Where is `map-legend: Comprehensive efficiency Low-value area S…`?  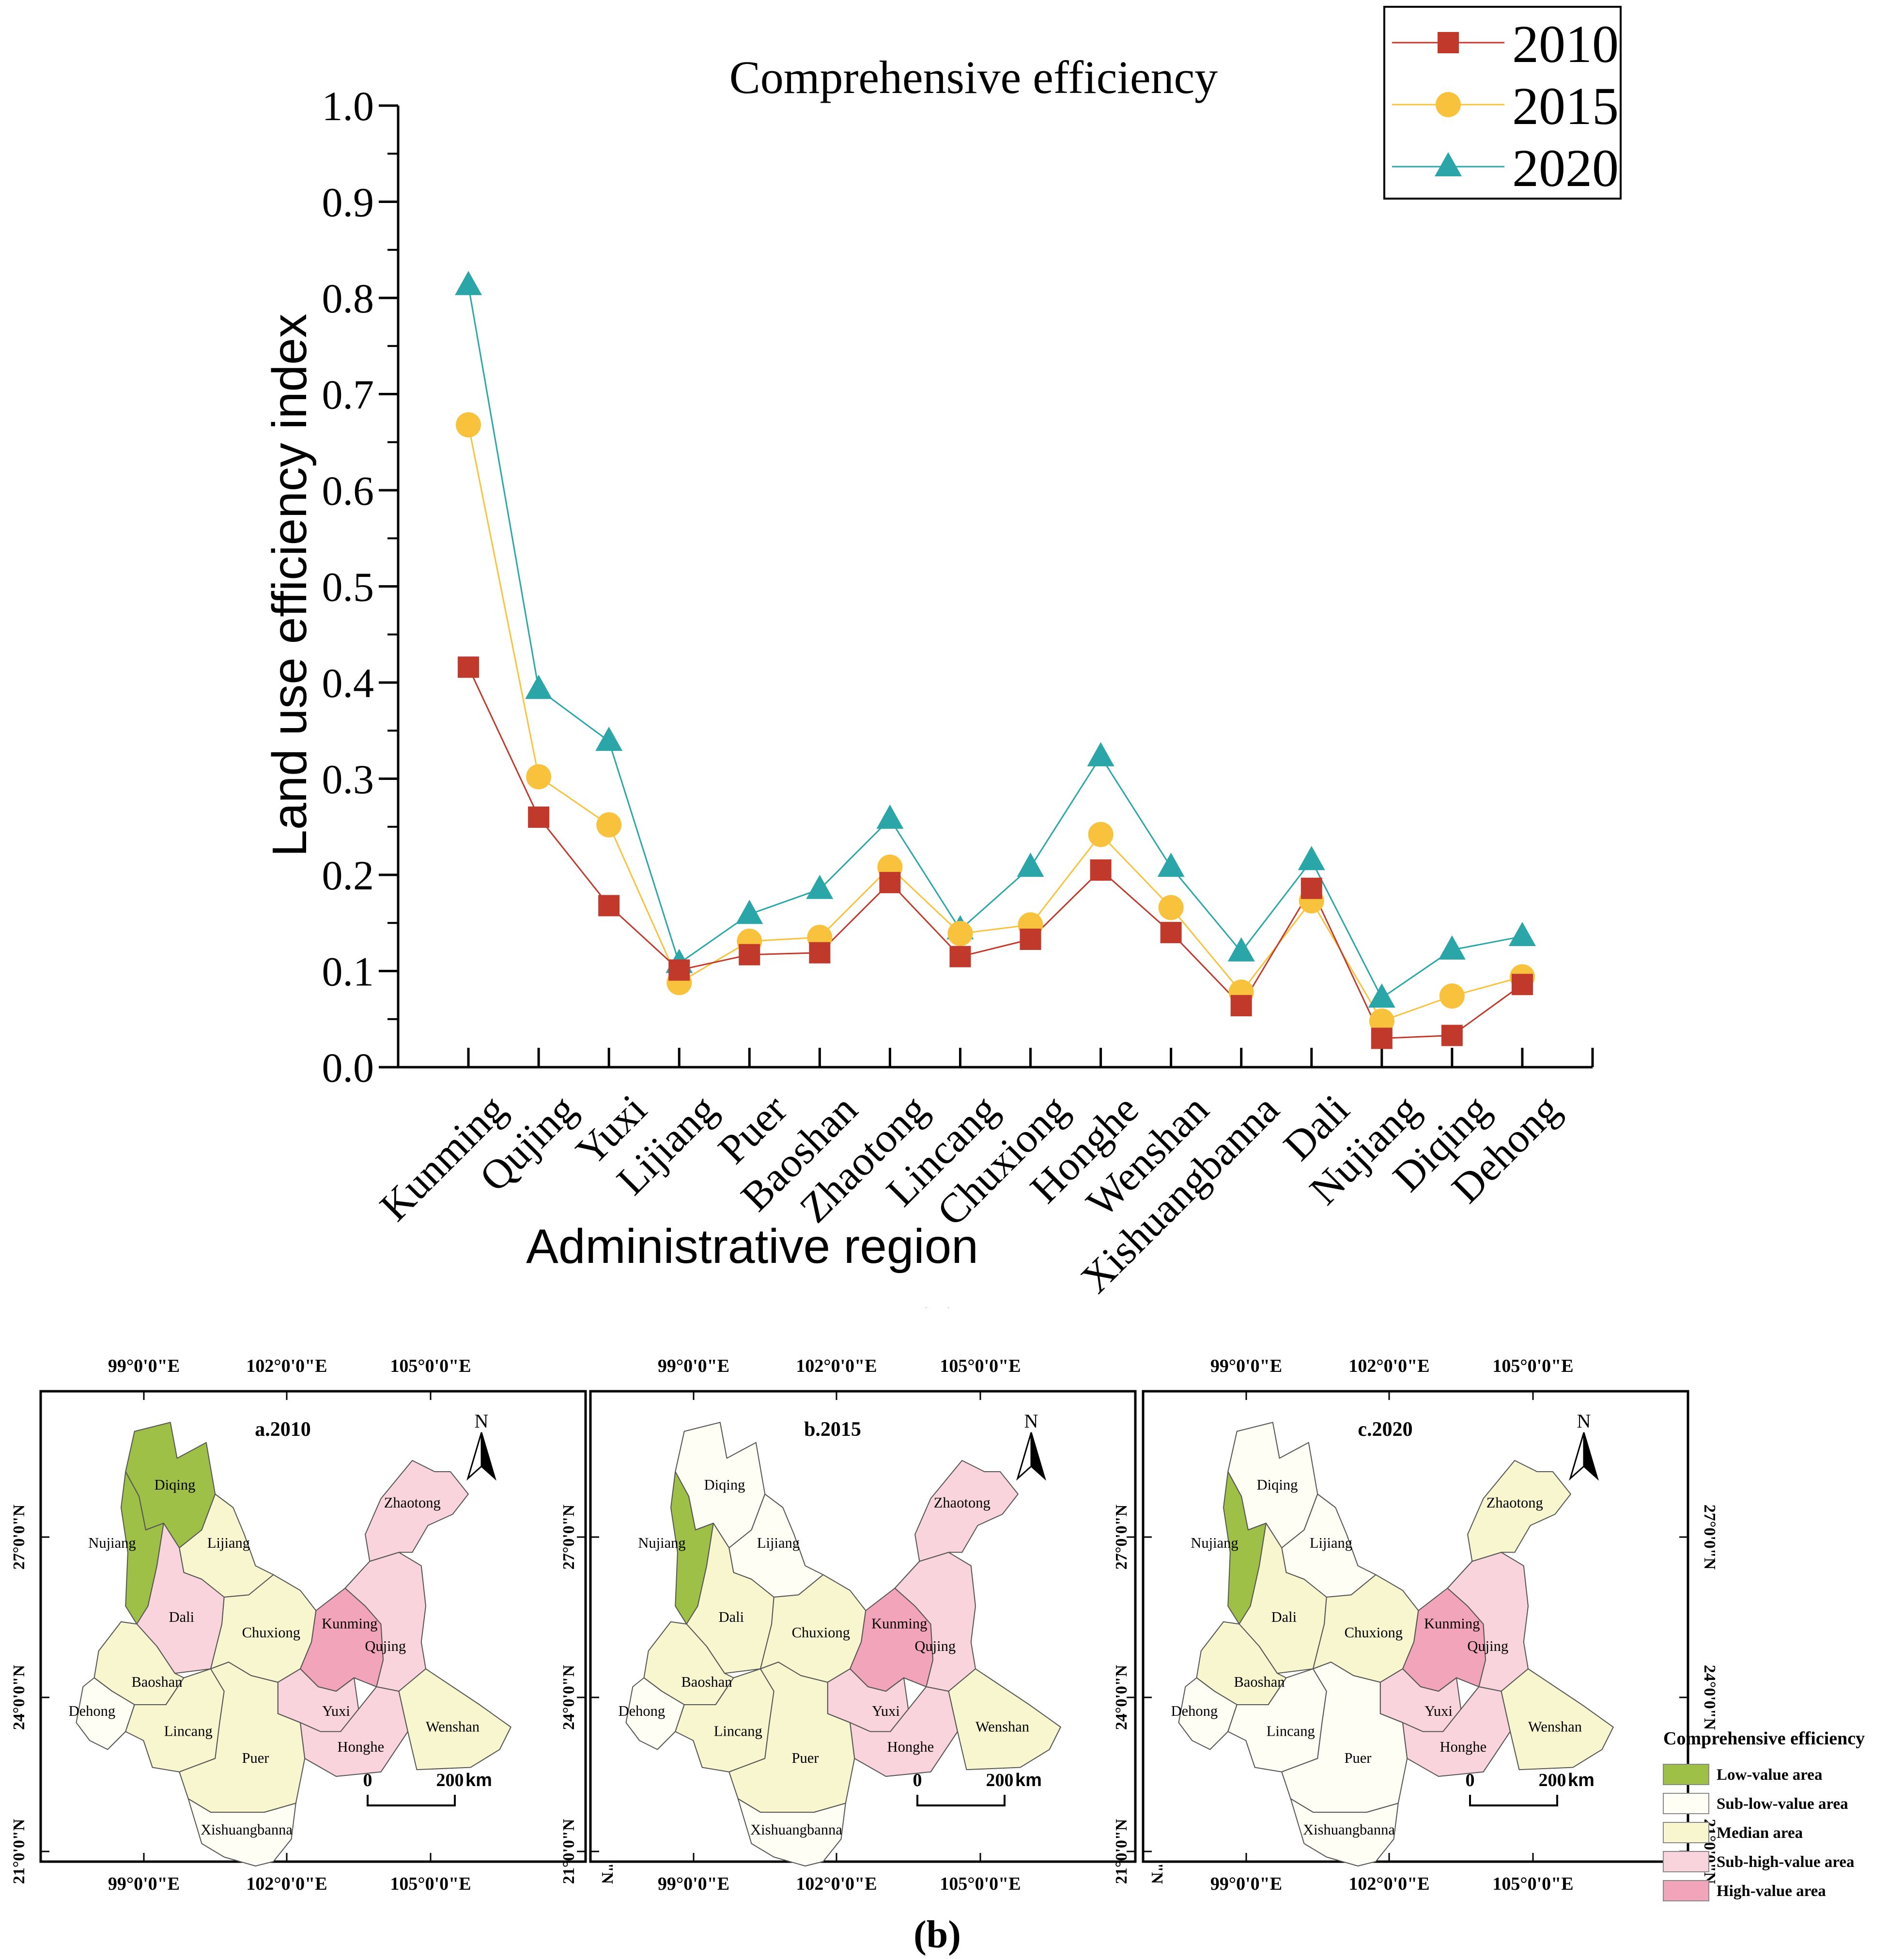 map-legend: Comprehensive efficiency Low-value area S… is located at coordinates (1764, 1814).